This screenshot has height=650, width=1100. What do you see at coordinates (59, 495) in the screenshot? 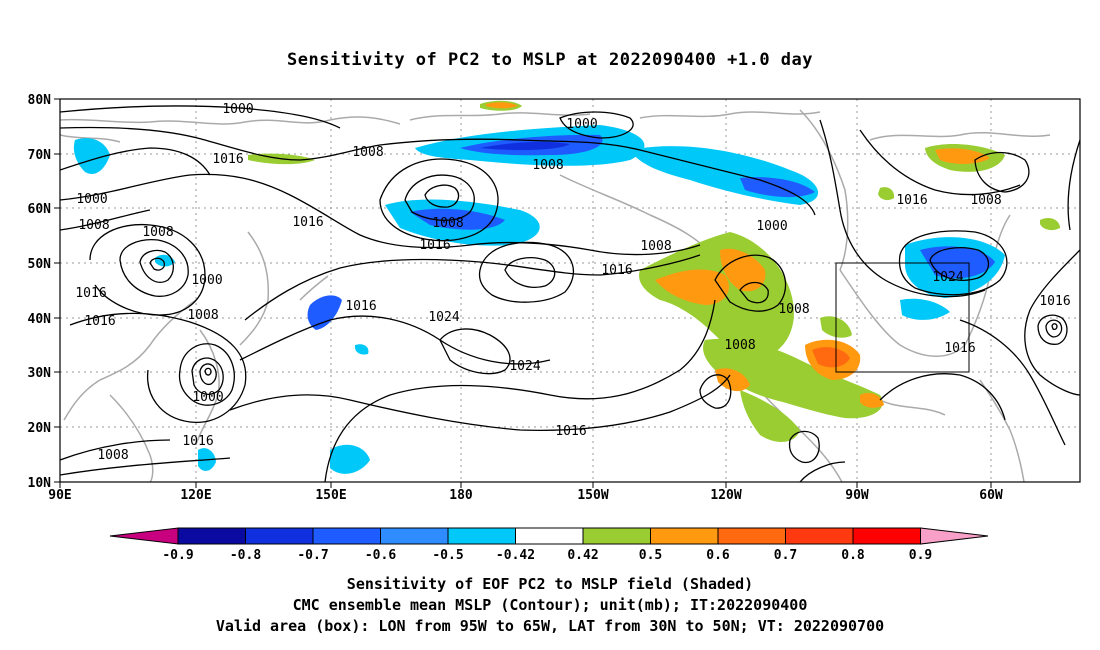
I see `lon-label: 90E` at bounding box center [59, 495].